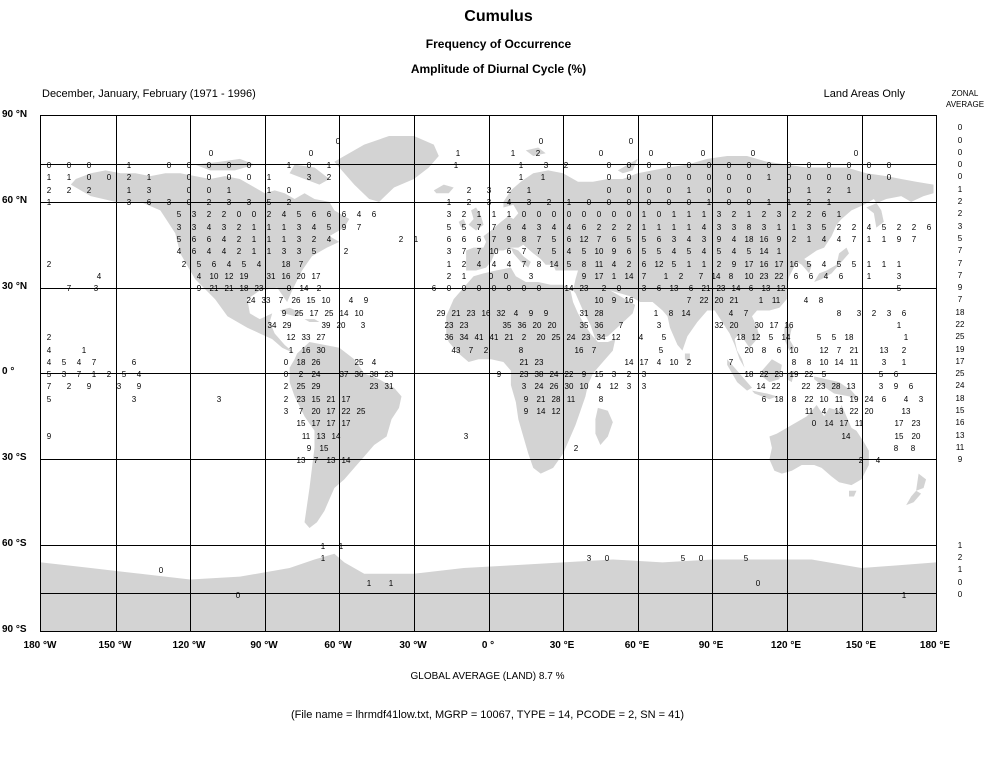 This screenshot has width=997, height=760. Describe the element at coordinates (344, 374) in the screenshot. I see `map-value: 37` at that location.